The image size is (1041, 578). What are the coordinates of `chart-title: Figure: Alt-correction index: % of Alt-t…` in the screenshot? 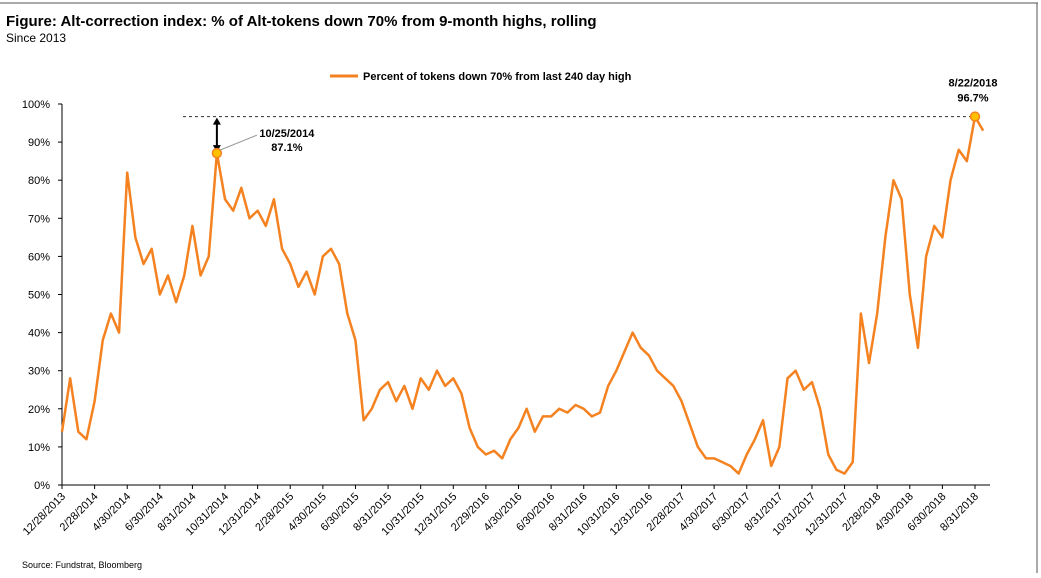 It's located at (301, 21).